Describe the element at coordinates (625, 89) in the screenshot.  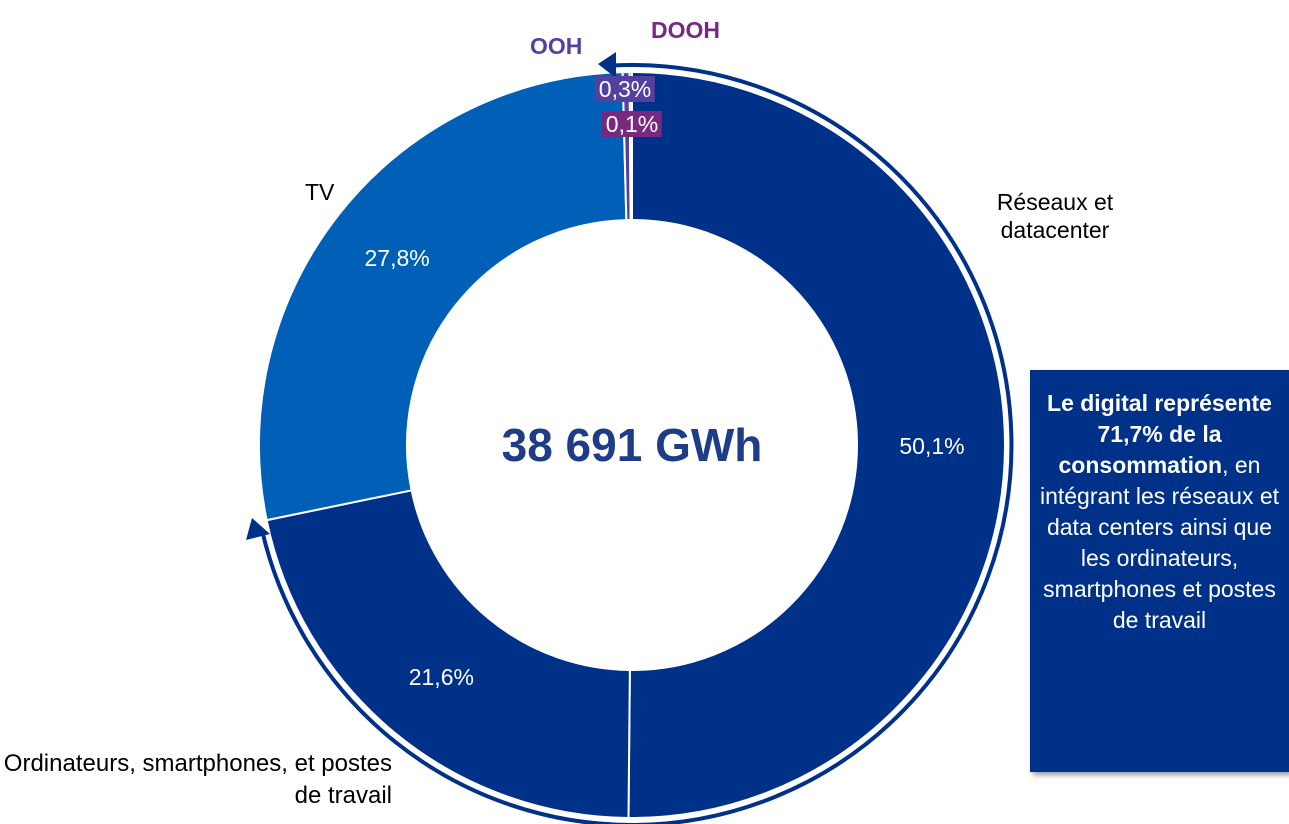
I see `value-label: 0,3%` at that location.